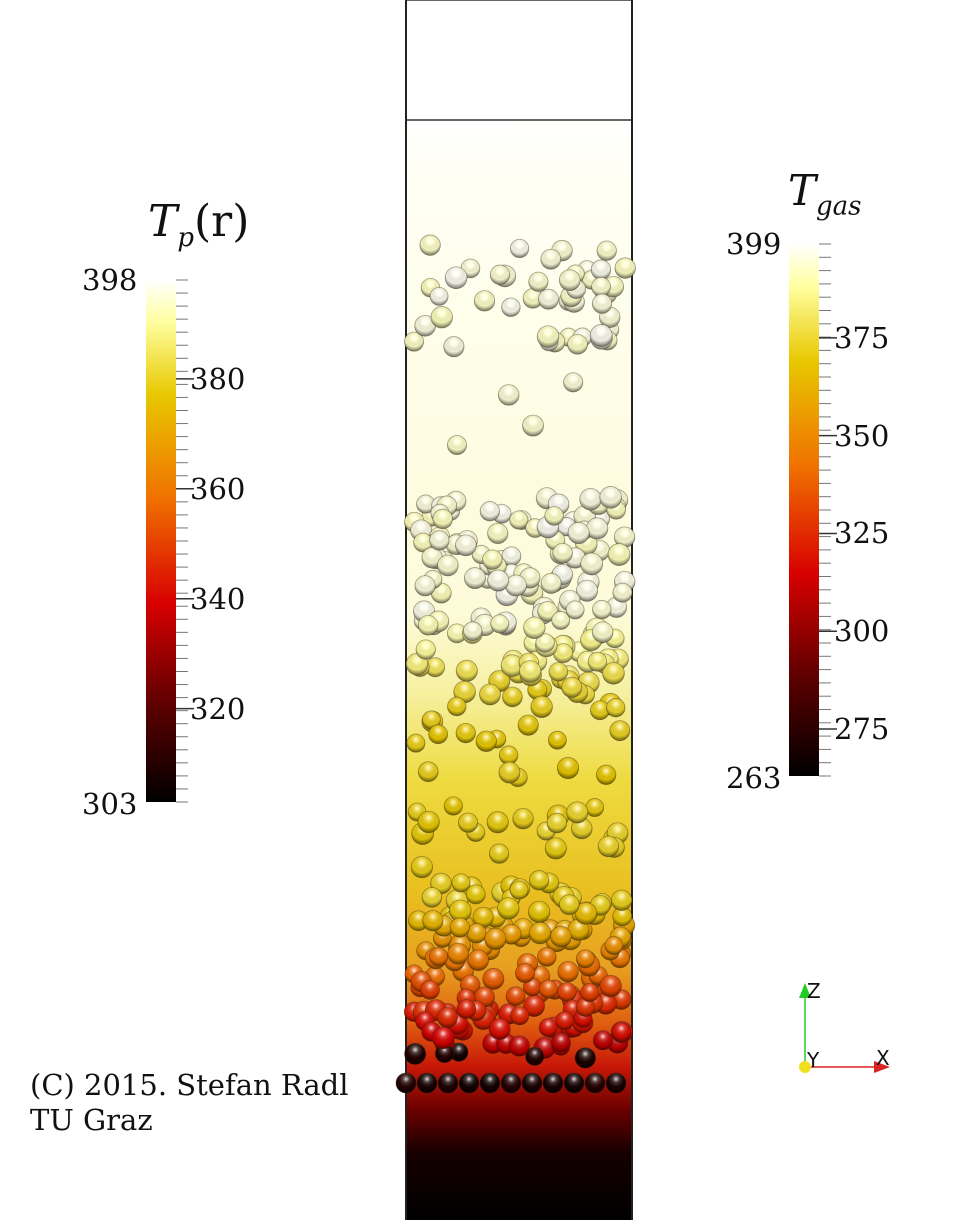 This screenshot has width=960, height=1220. Describe the element at coordinates (110, 280) in the screenshot. I see `particle-colorbar-max-label: 398` at that location.